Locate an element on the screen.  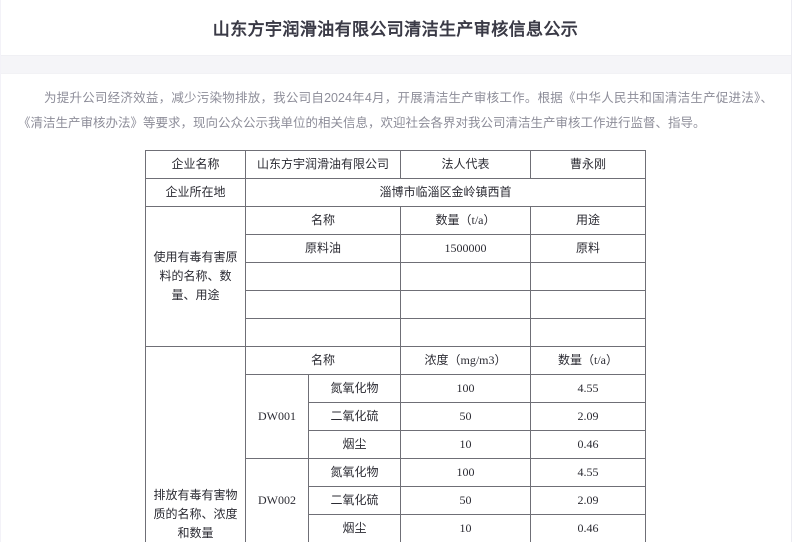
table-row-pollutant: DW002 氮氧化物 100 4.55 is located at coordinates (395, 500).